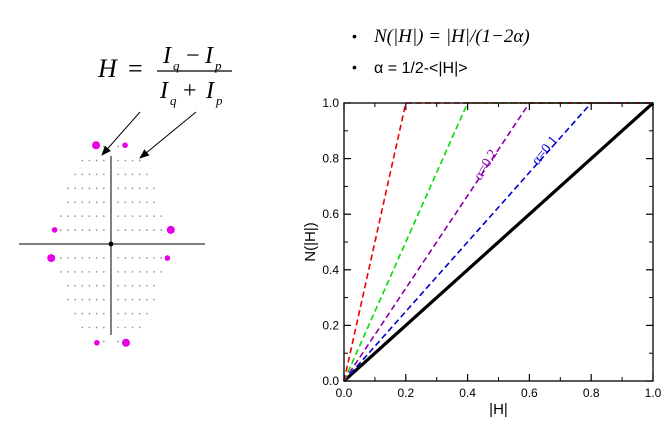 The image size is (671, 426). I want to click on origin-spot, so click(111, 244).